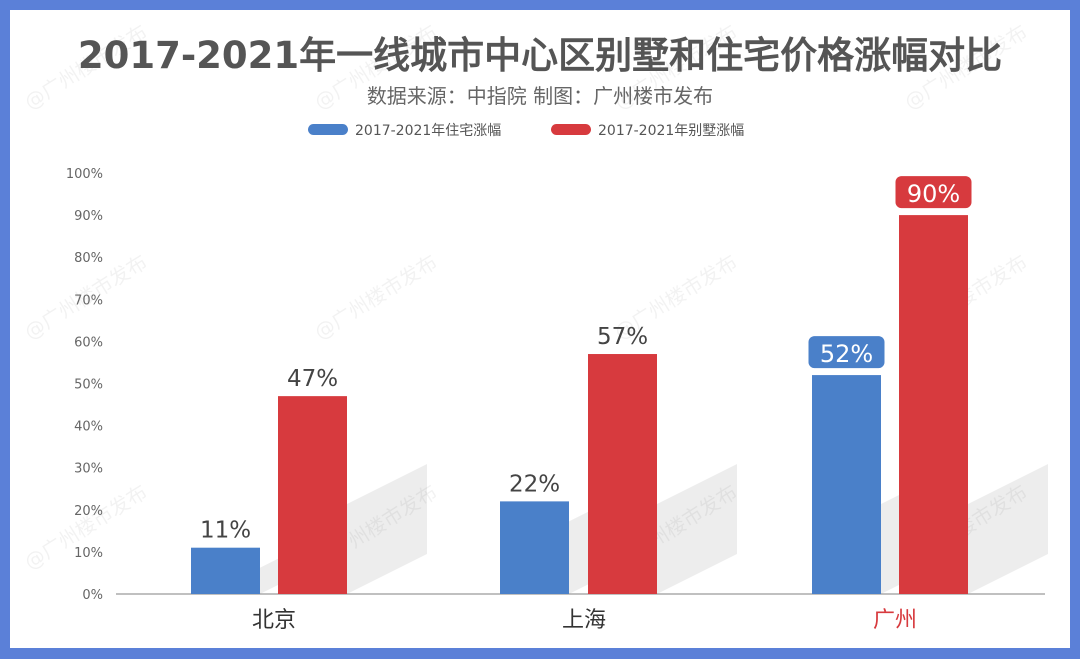  What do you see at coordinates (88, 216) in the screenshot?
I see `y-tick-label: 90%` at bounding box center [88, 216].